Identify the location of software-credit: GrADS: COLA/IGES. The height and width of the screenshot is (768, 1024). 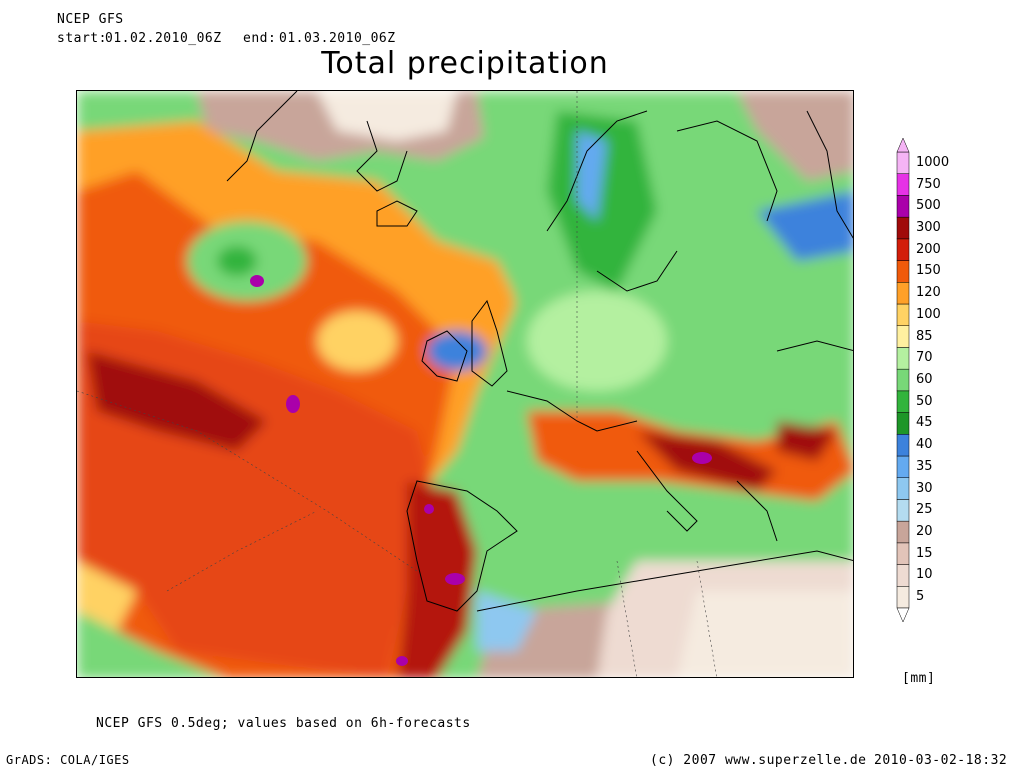
(68, 760).